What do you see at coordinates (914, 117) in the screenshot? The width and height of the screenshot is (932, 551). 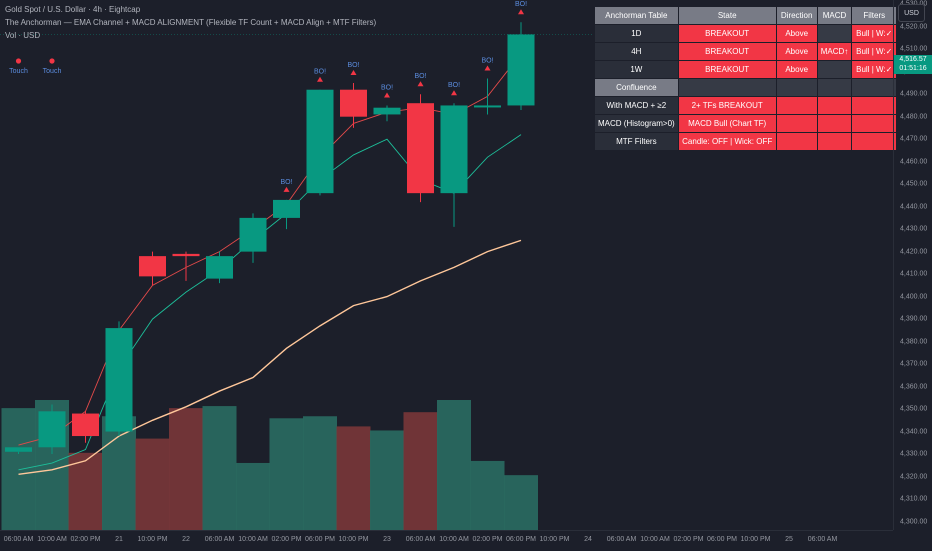 I see `price-tick: 4,480.00` at bounding box center [914, 117].